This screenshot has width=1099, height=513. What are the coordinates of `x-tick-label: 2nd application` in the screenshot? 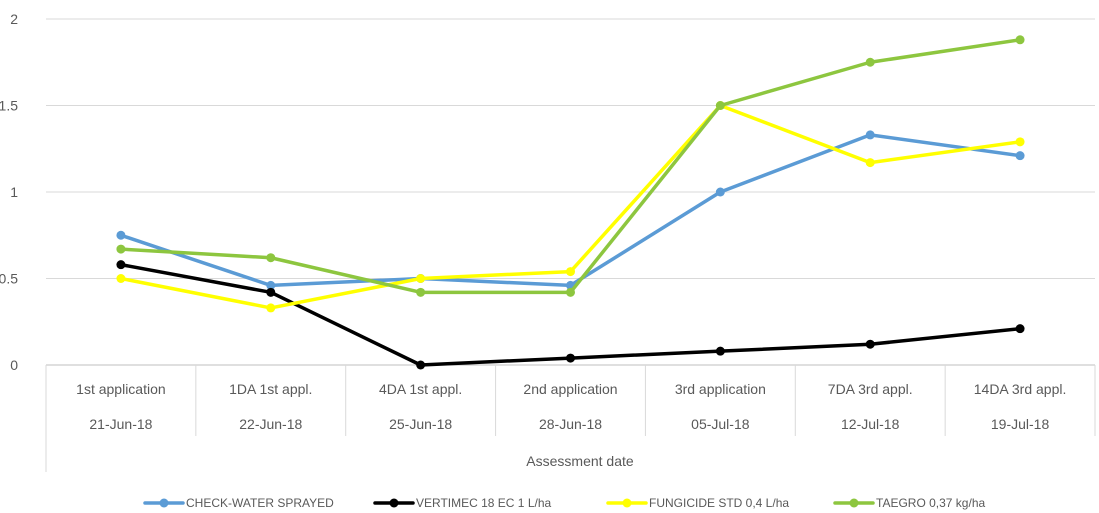 It's located at (570, 389).